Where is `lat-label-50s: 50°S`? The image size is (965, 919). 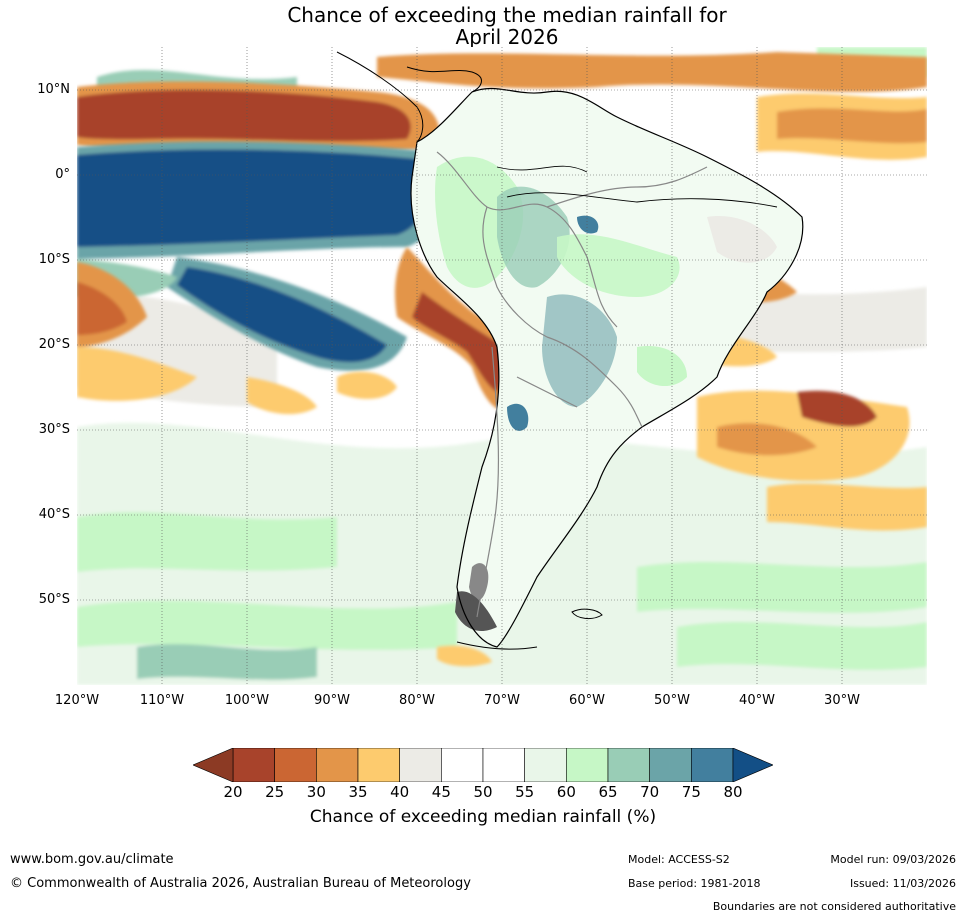 lat-label-50s: 50°S is located at coordinates (54, 599).